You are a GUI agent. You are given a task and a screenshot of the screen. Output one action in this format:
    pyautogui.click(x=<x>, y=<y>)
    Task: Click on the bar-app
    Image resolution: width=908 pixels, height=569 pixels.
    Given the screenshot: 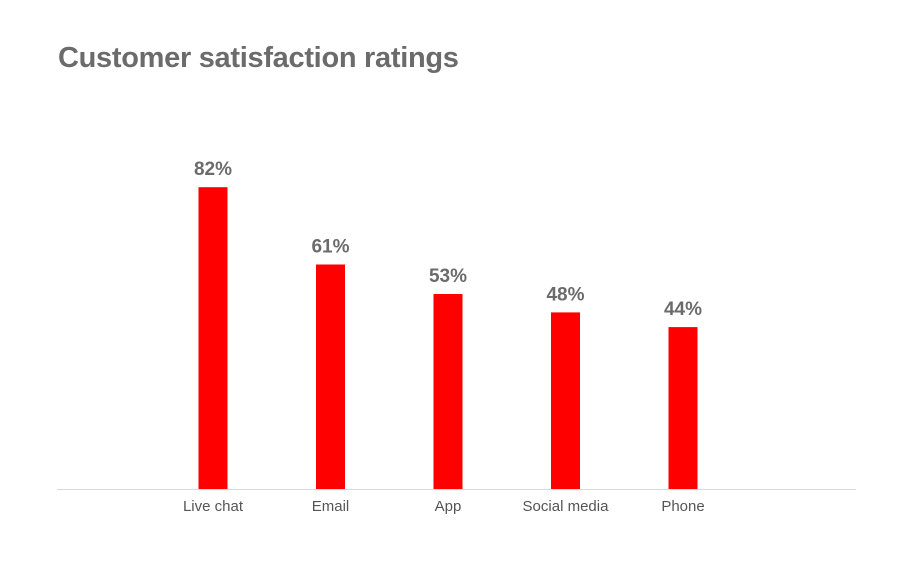 What is the action you would take?
    pyautogui.click(x=448, y=391)
    